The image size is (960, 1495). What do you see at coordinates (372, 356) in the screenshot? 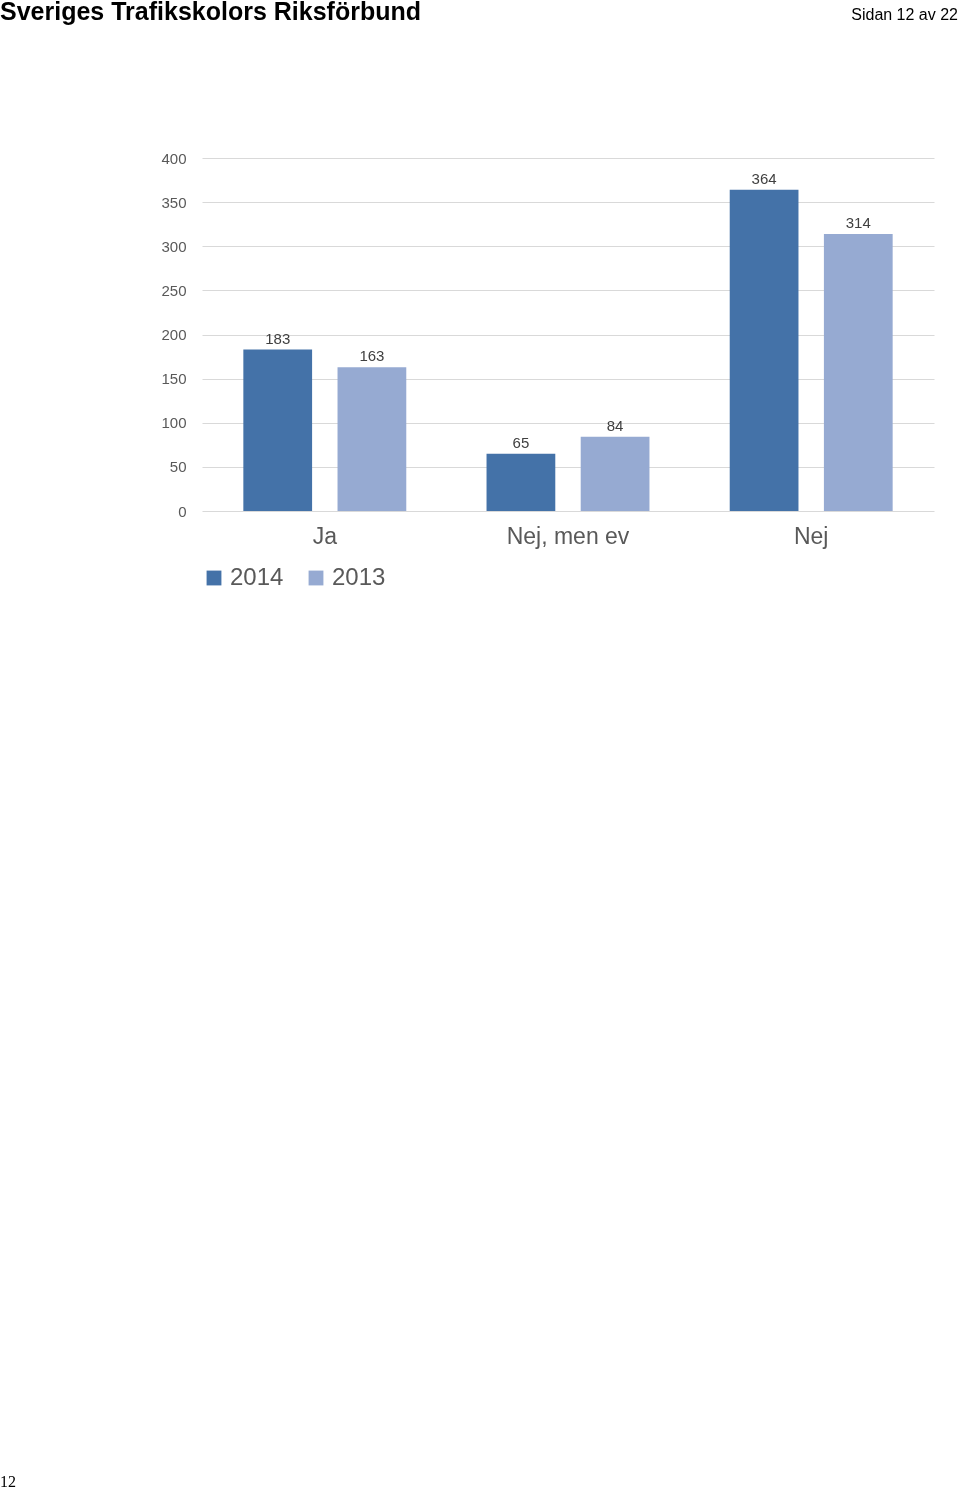
I see `data-label: 163` at bounding box center [372, 356].